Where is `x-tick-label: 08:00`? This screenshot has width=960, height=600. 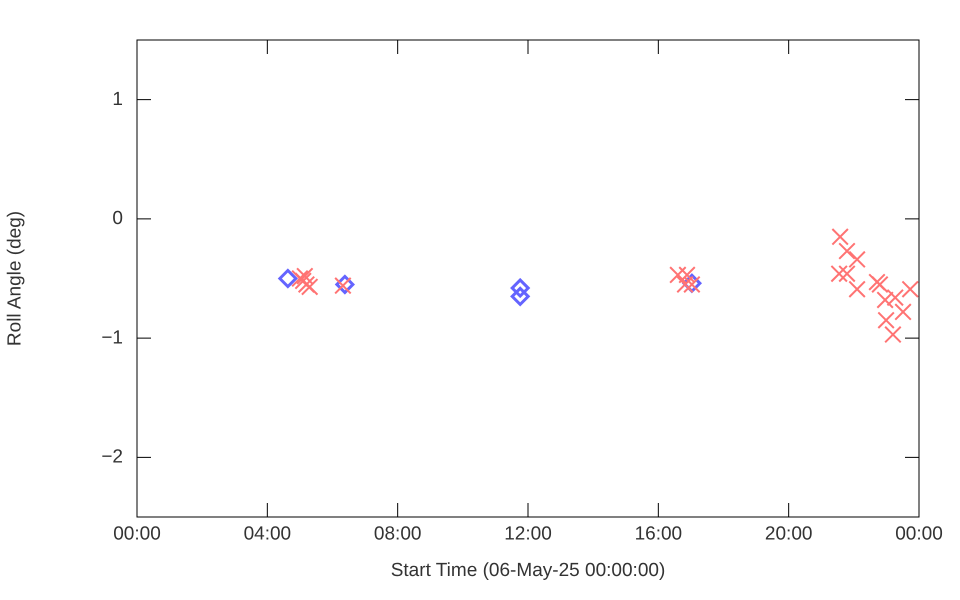 x-tick-label: 08:00 is located at coordinates (398, 534).